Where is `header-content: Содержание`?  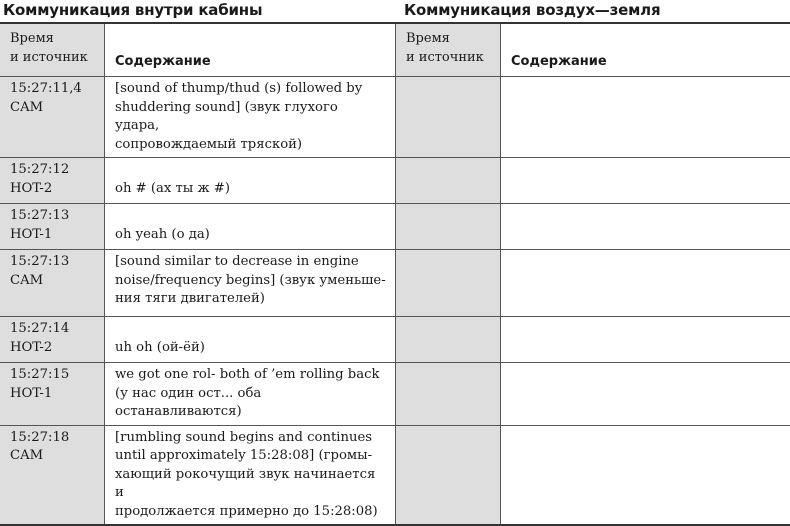 header-content: Содержание is located at coordinates (250, 50).